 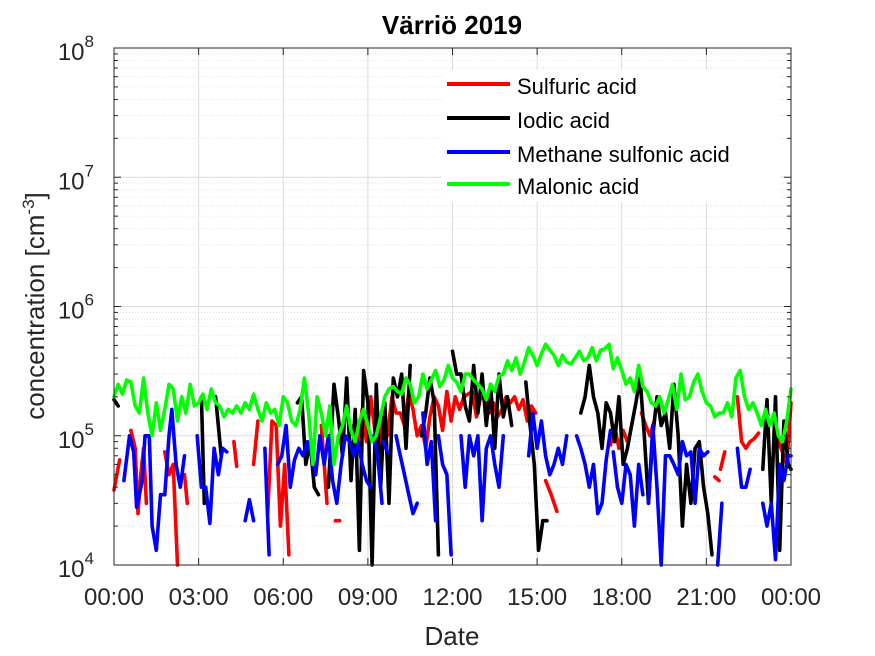 What do you see at coordinates (622, 597) in the screenshot?
I see `x-tick-label: 18:00` at bounding box center [622, 597].